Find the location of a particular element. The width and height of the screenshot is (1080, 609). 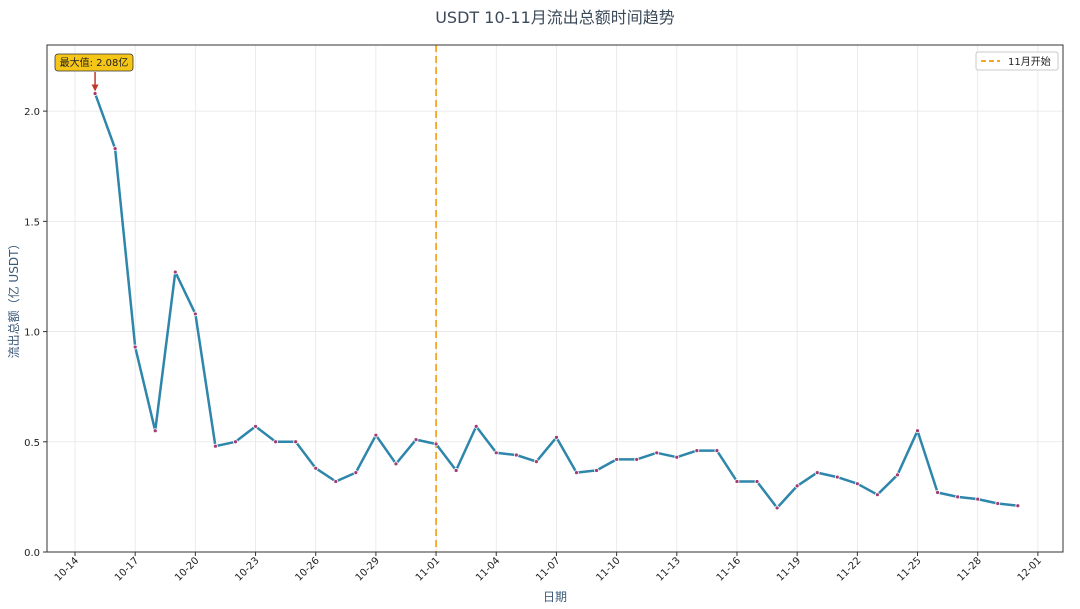

chart-title: USDT 10-11月流出总额时间趋势 is located at coordinates (555, 17).